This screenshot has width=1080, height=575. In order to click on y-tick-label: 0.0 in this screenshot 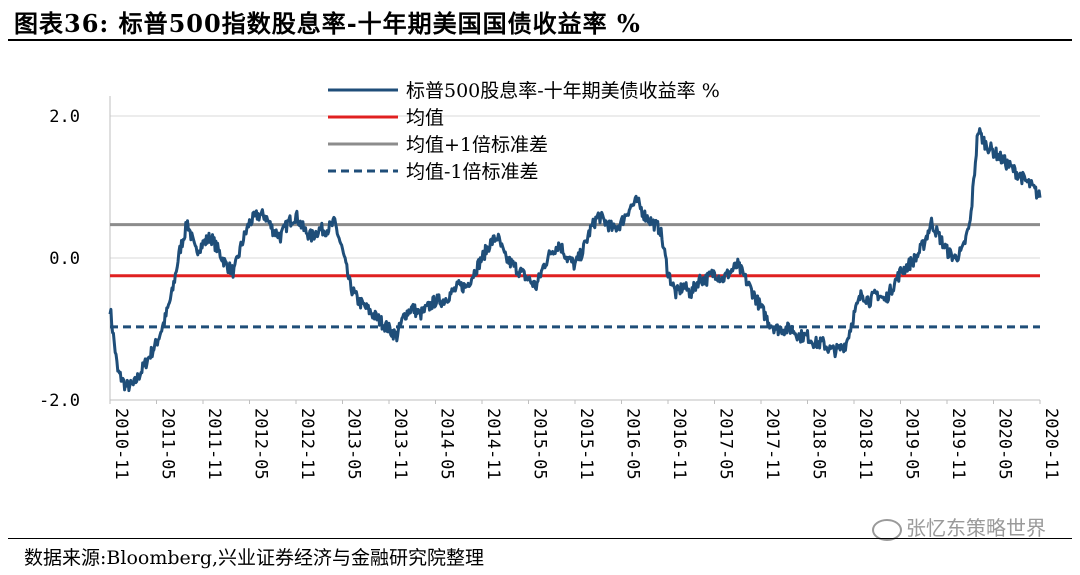, I will do `click(64, 259)`.